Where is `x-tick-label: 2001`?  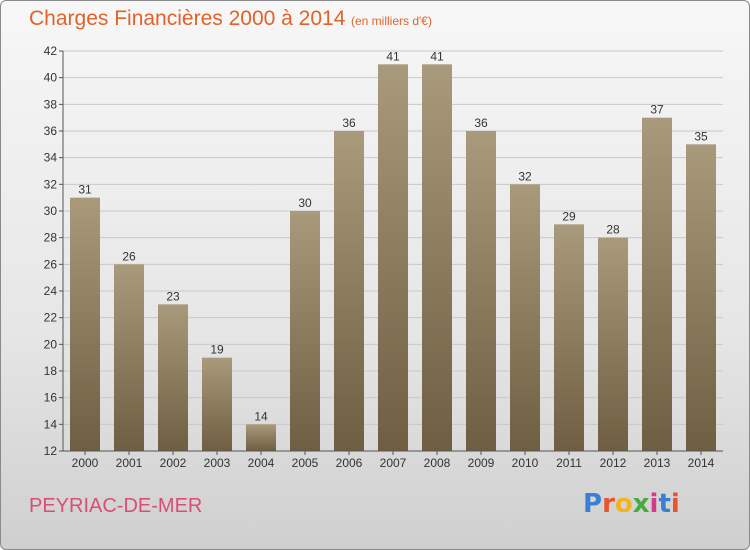
x-tick-label: 2001 is located at coordinates (129, 463).